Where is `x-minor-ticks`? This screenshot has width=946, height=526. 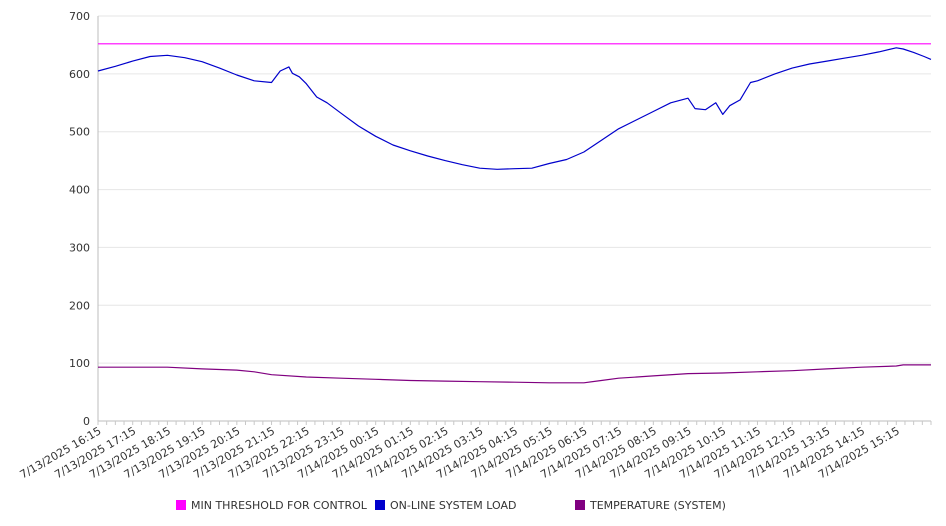 x-minor-ticks is located at coordinates (514, 423).